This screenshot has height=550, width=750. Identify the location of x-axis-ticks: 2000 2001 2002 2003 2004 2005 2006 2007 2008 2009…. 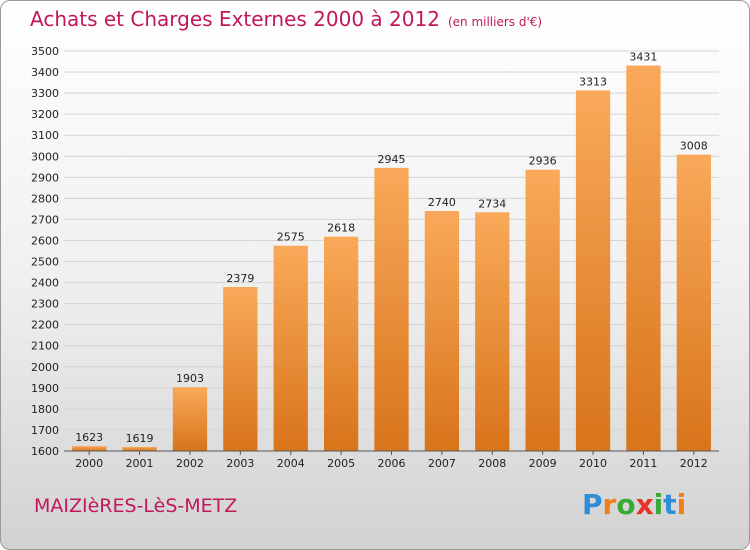
(391, 460).